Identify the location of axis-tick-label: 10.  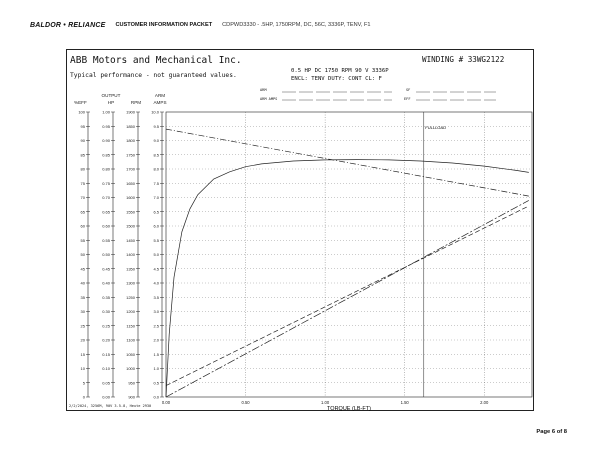
(83, 368).